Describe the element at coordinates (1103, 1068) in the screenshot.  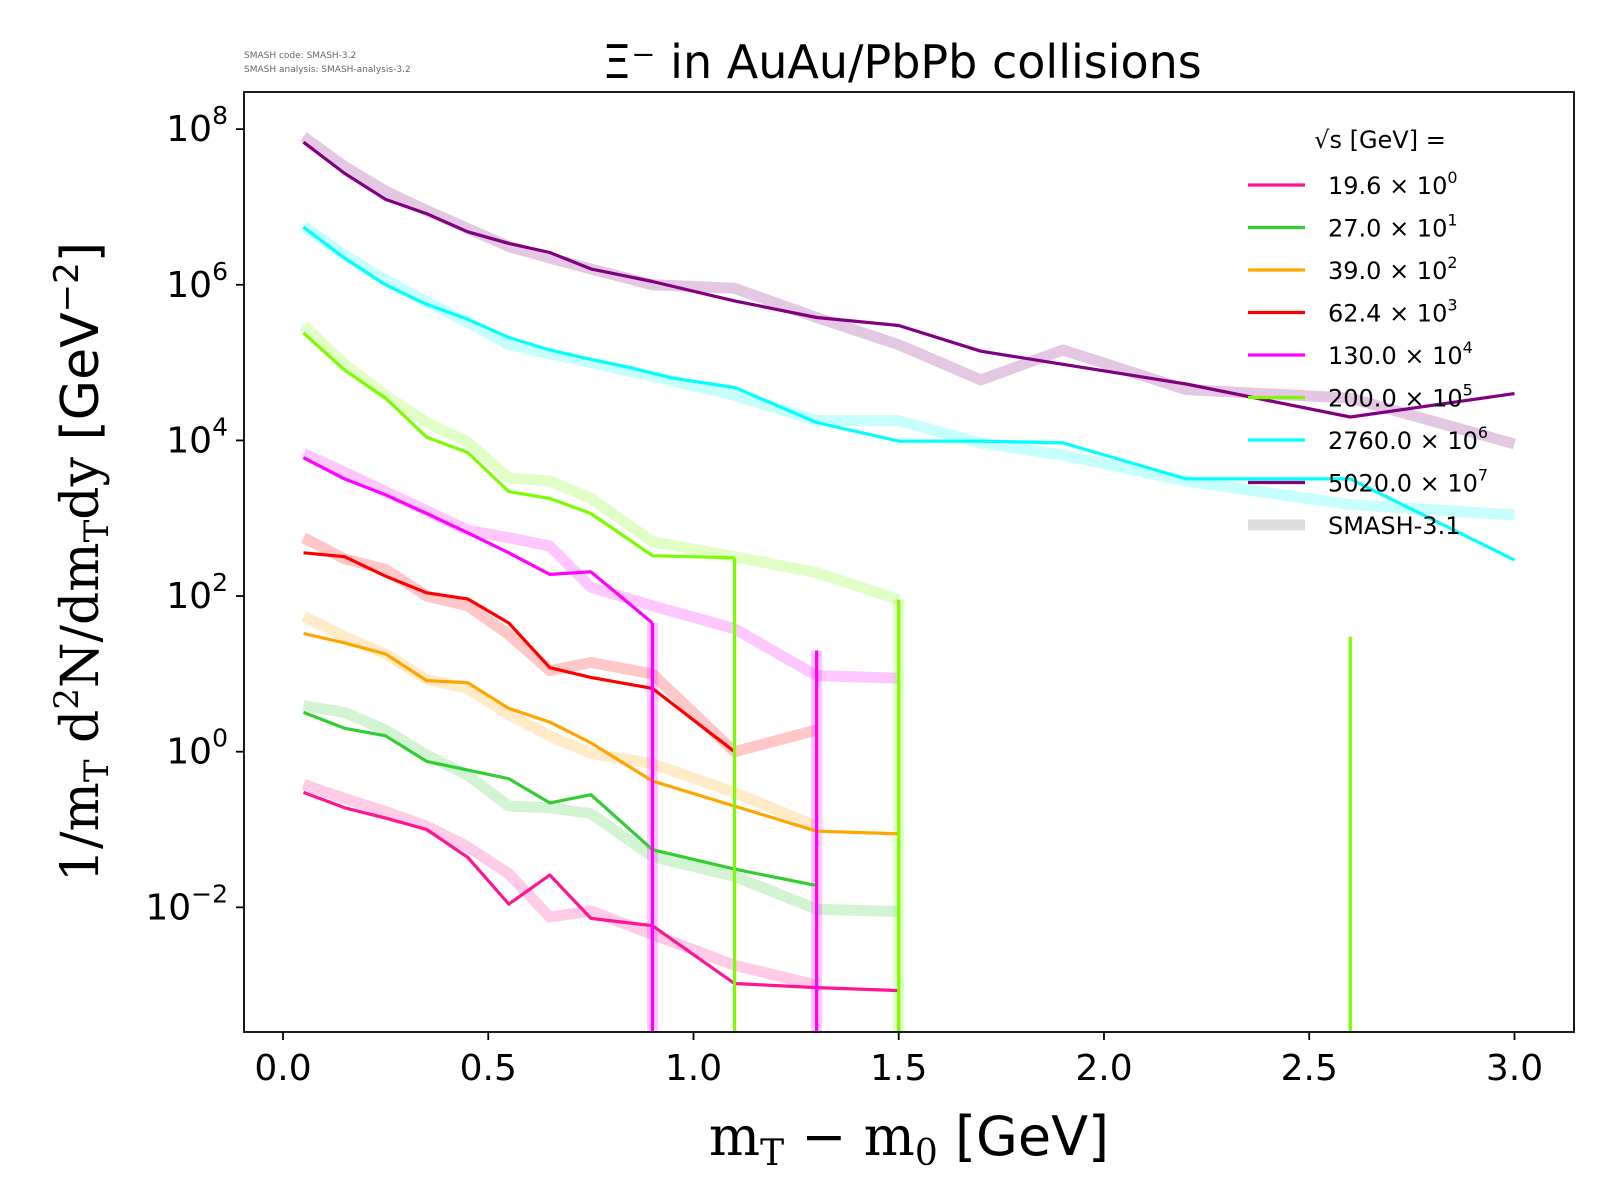
I see `x-tick-label: 2.0` at that location.